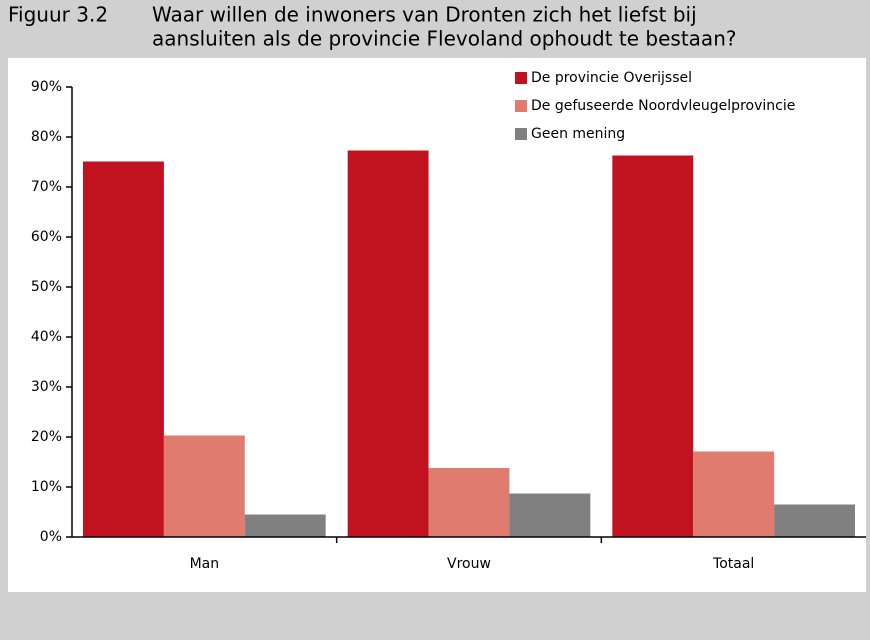 The image size is (870, 640). What do you see at coordinates (663, 106) in the screenshot?
I see `legend-label: De gefuseerde Noordvleugelprovincie` at bounding box center [663, 106].